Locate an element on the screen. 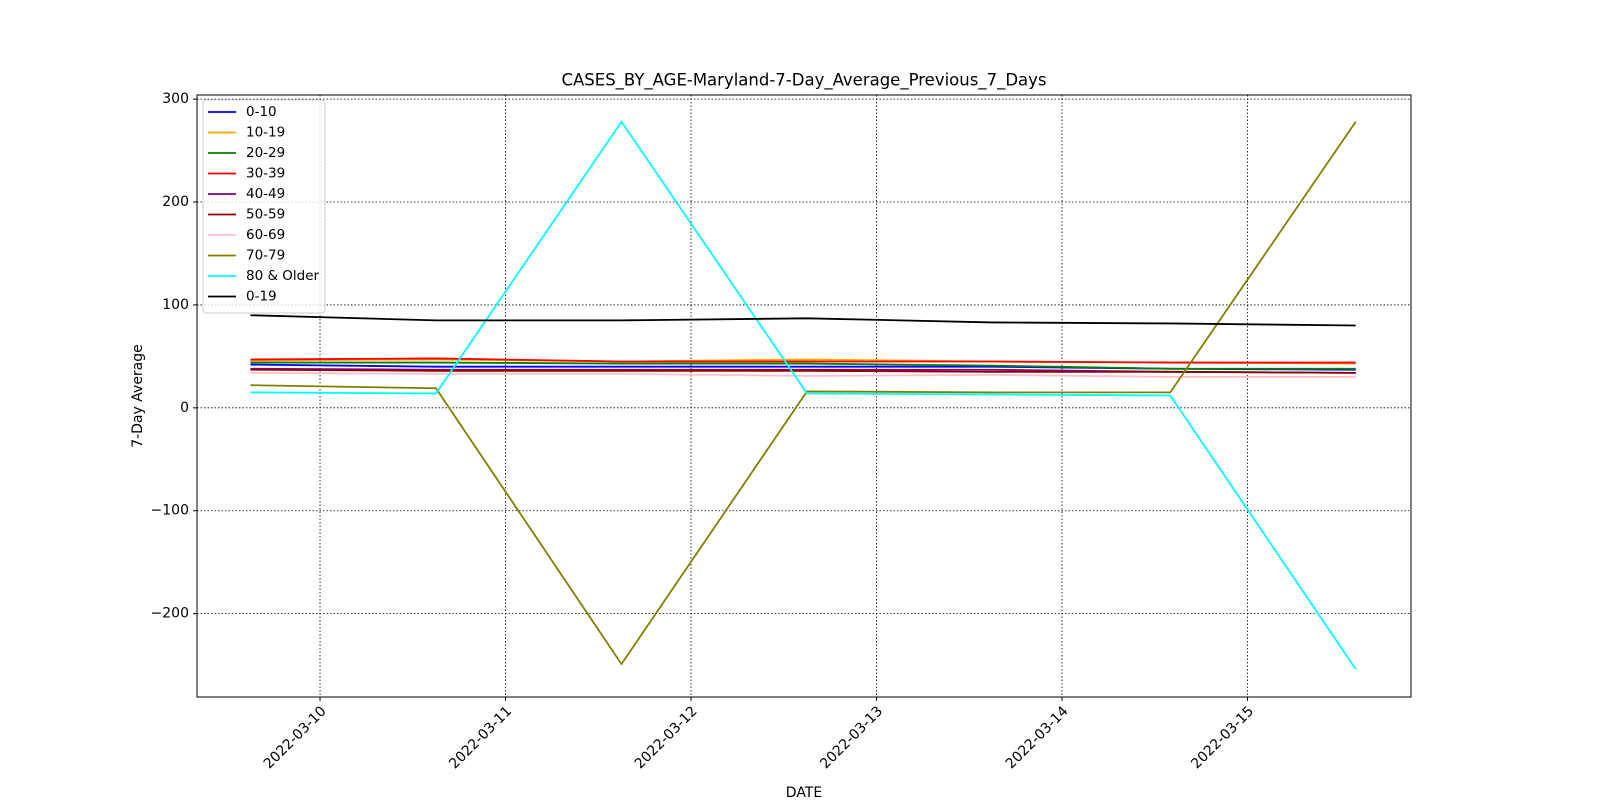  y-tick-label: −100 is located at coordinates (170, 511).